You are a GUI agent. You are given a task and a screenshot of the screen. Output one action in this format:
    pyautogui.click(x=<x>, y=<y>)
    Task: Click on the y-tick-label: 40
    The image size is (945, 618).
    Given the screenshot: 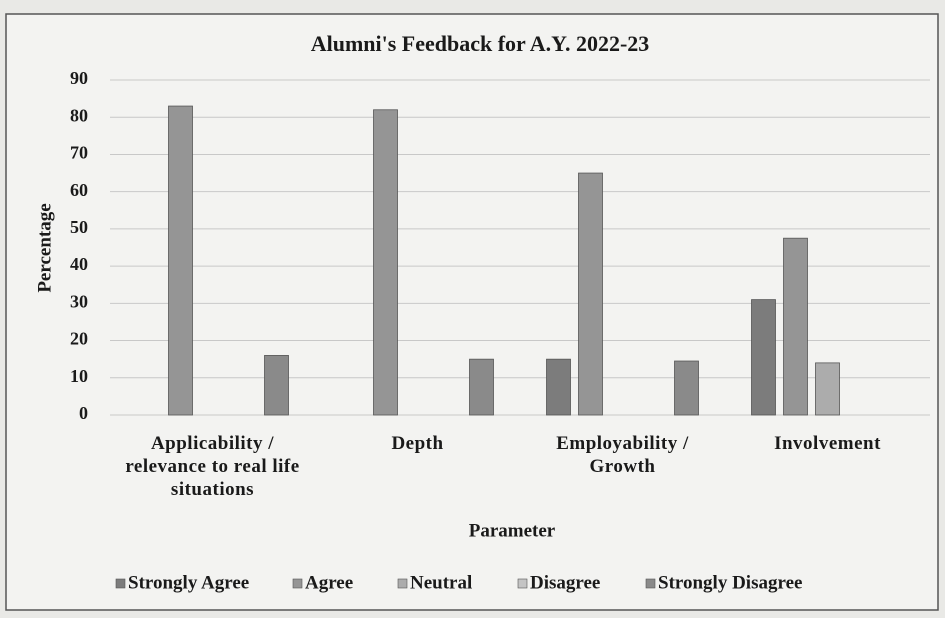 What is the action you would take?
    pyautogui.click(x=79, y=264)
    